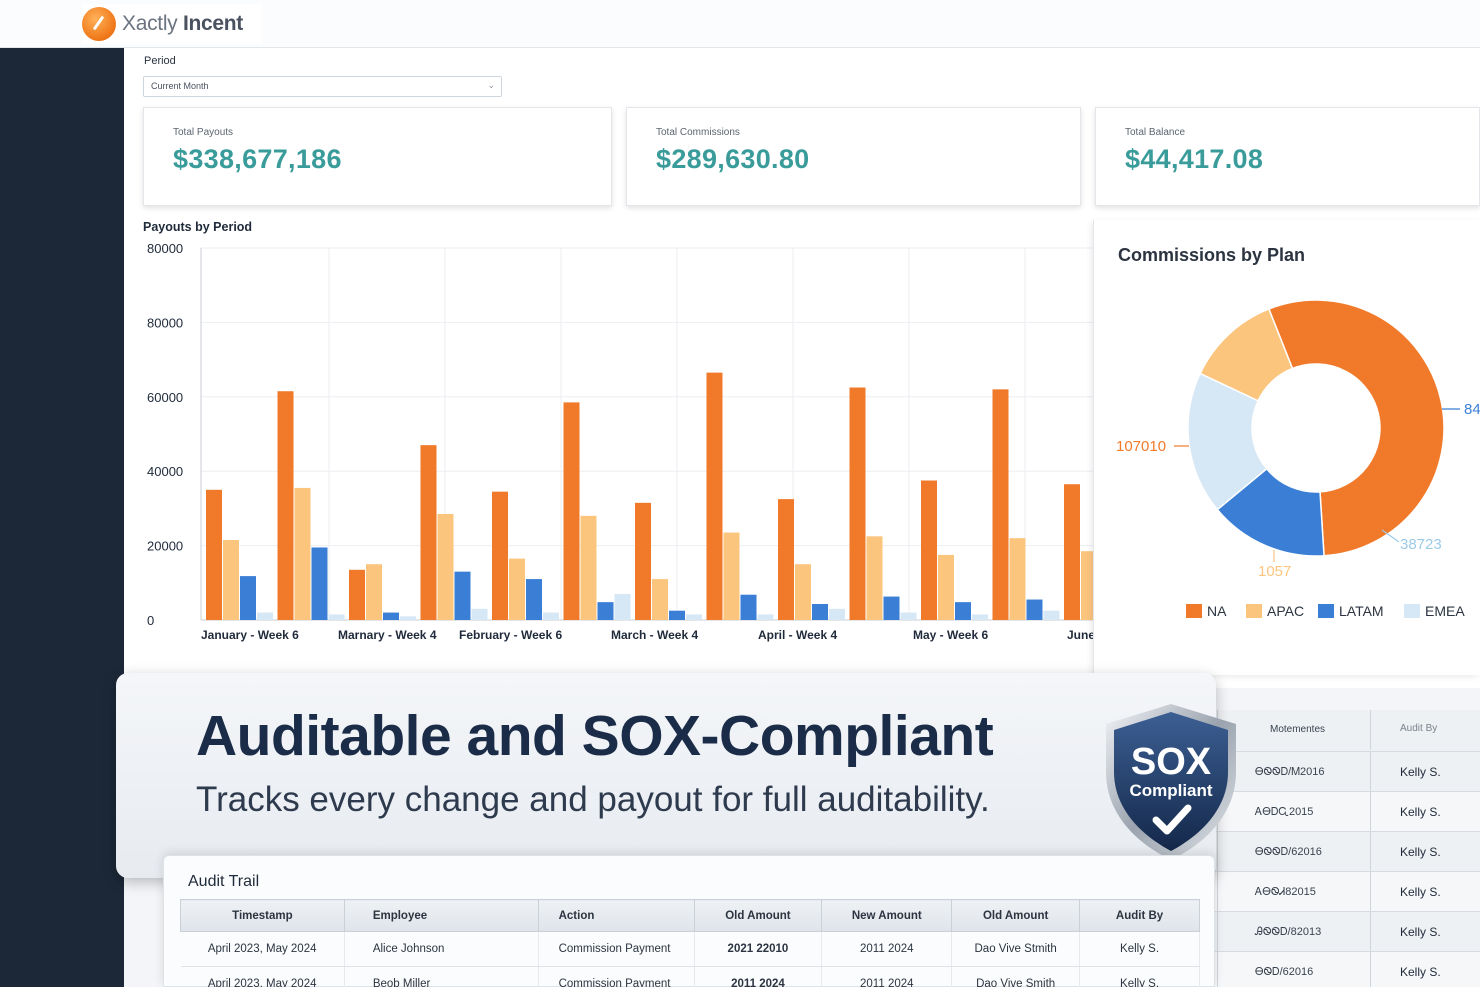 The width and height of the screenshot is (1480, 987). What do you see at coordinates (1081, 635) in the screenshot?
I see `x-tick-label: June` at bounding box center [1081, 635].